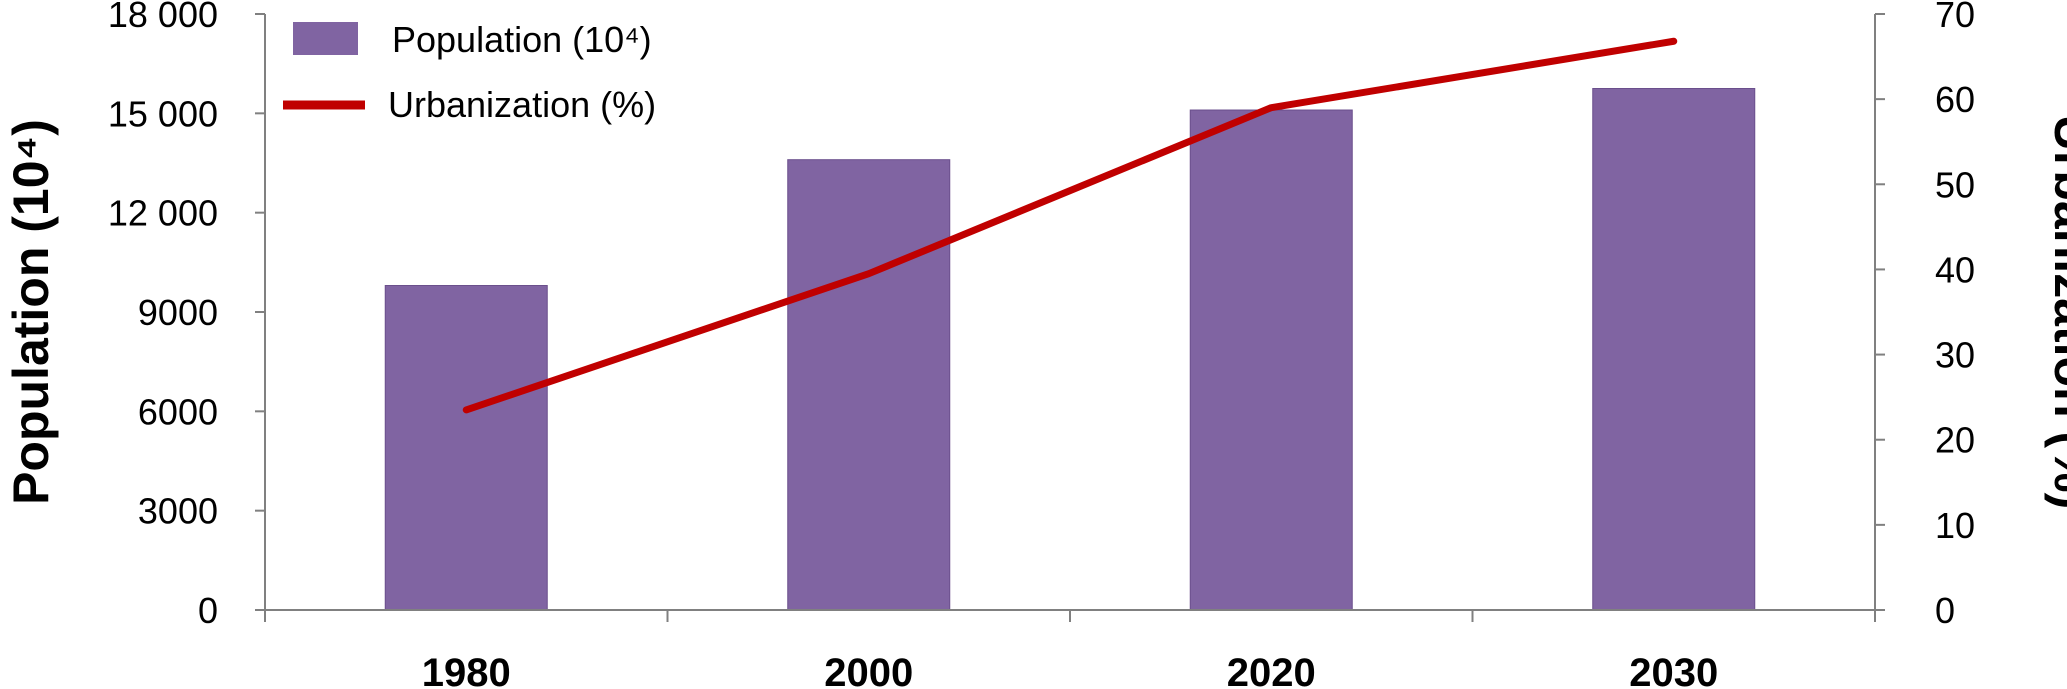  What do you see at coordinates (1271, 360) in the screenshot?
I see `bar-2020` at bounding box center [1271, 360].